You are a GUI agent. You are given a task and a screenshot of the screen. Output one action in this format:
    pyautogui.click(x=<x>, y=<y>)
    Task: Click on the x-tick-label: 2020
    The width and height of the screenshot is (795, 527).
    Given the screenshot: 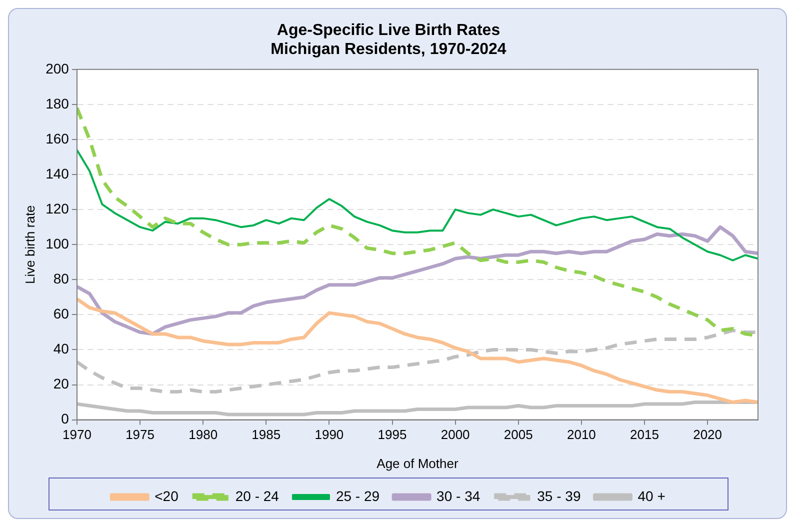 What is the action you would take?
    pyautogui.click(x=707, y=434)
    